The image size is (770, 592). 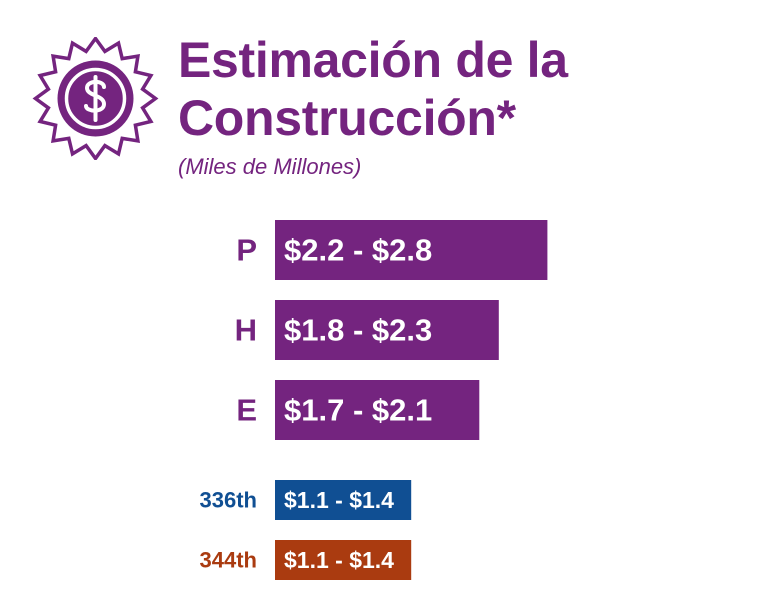 What do you see at coordinates (358, 250) in the screenshot?
I see `bar-value-label-P: $2.2 - $2.8` at bounding box center [358, 250].